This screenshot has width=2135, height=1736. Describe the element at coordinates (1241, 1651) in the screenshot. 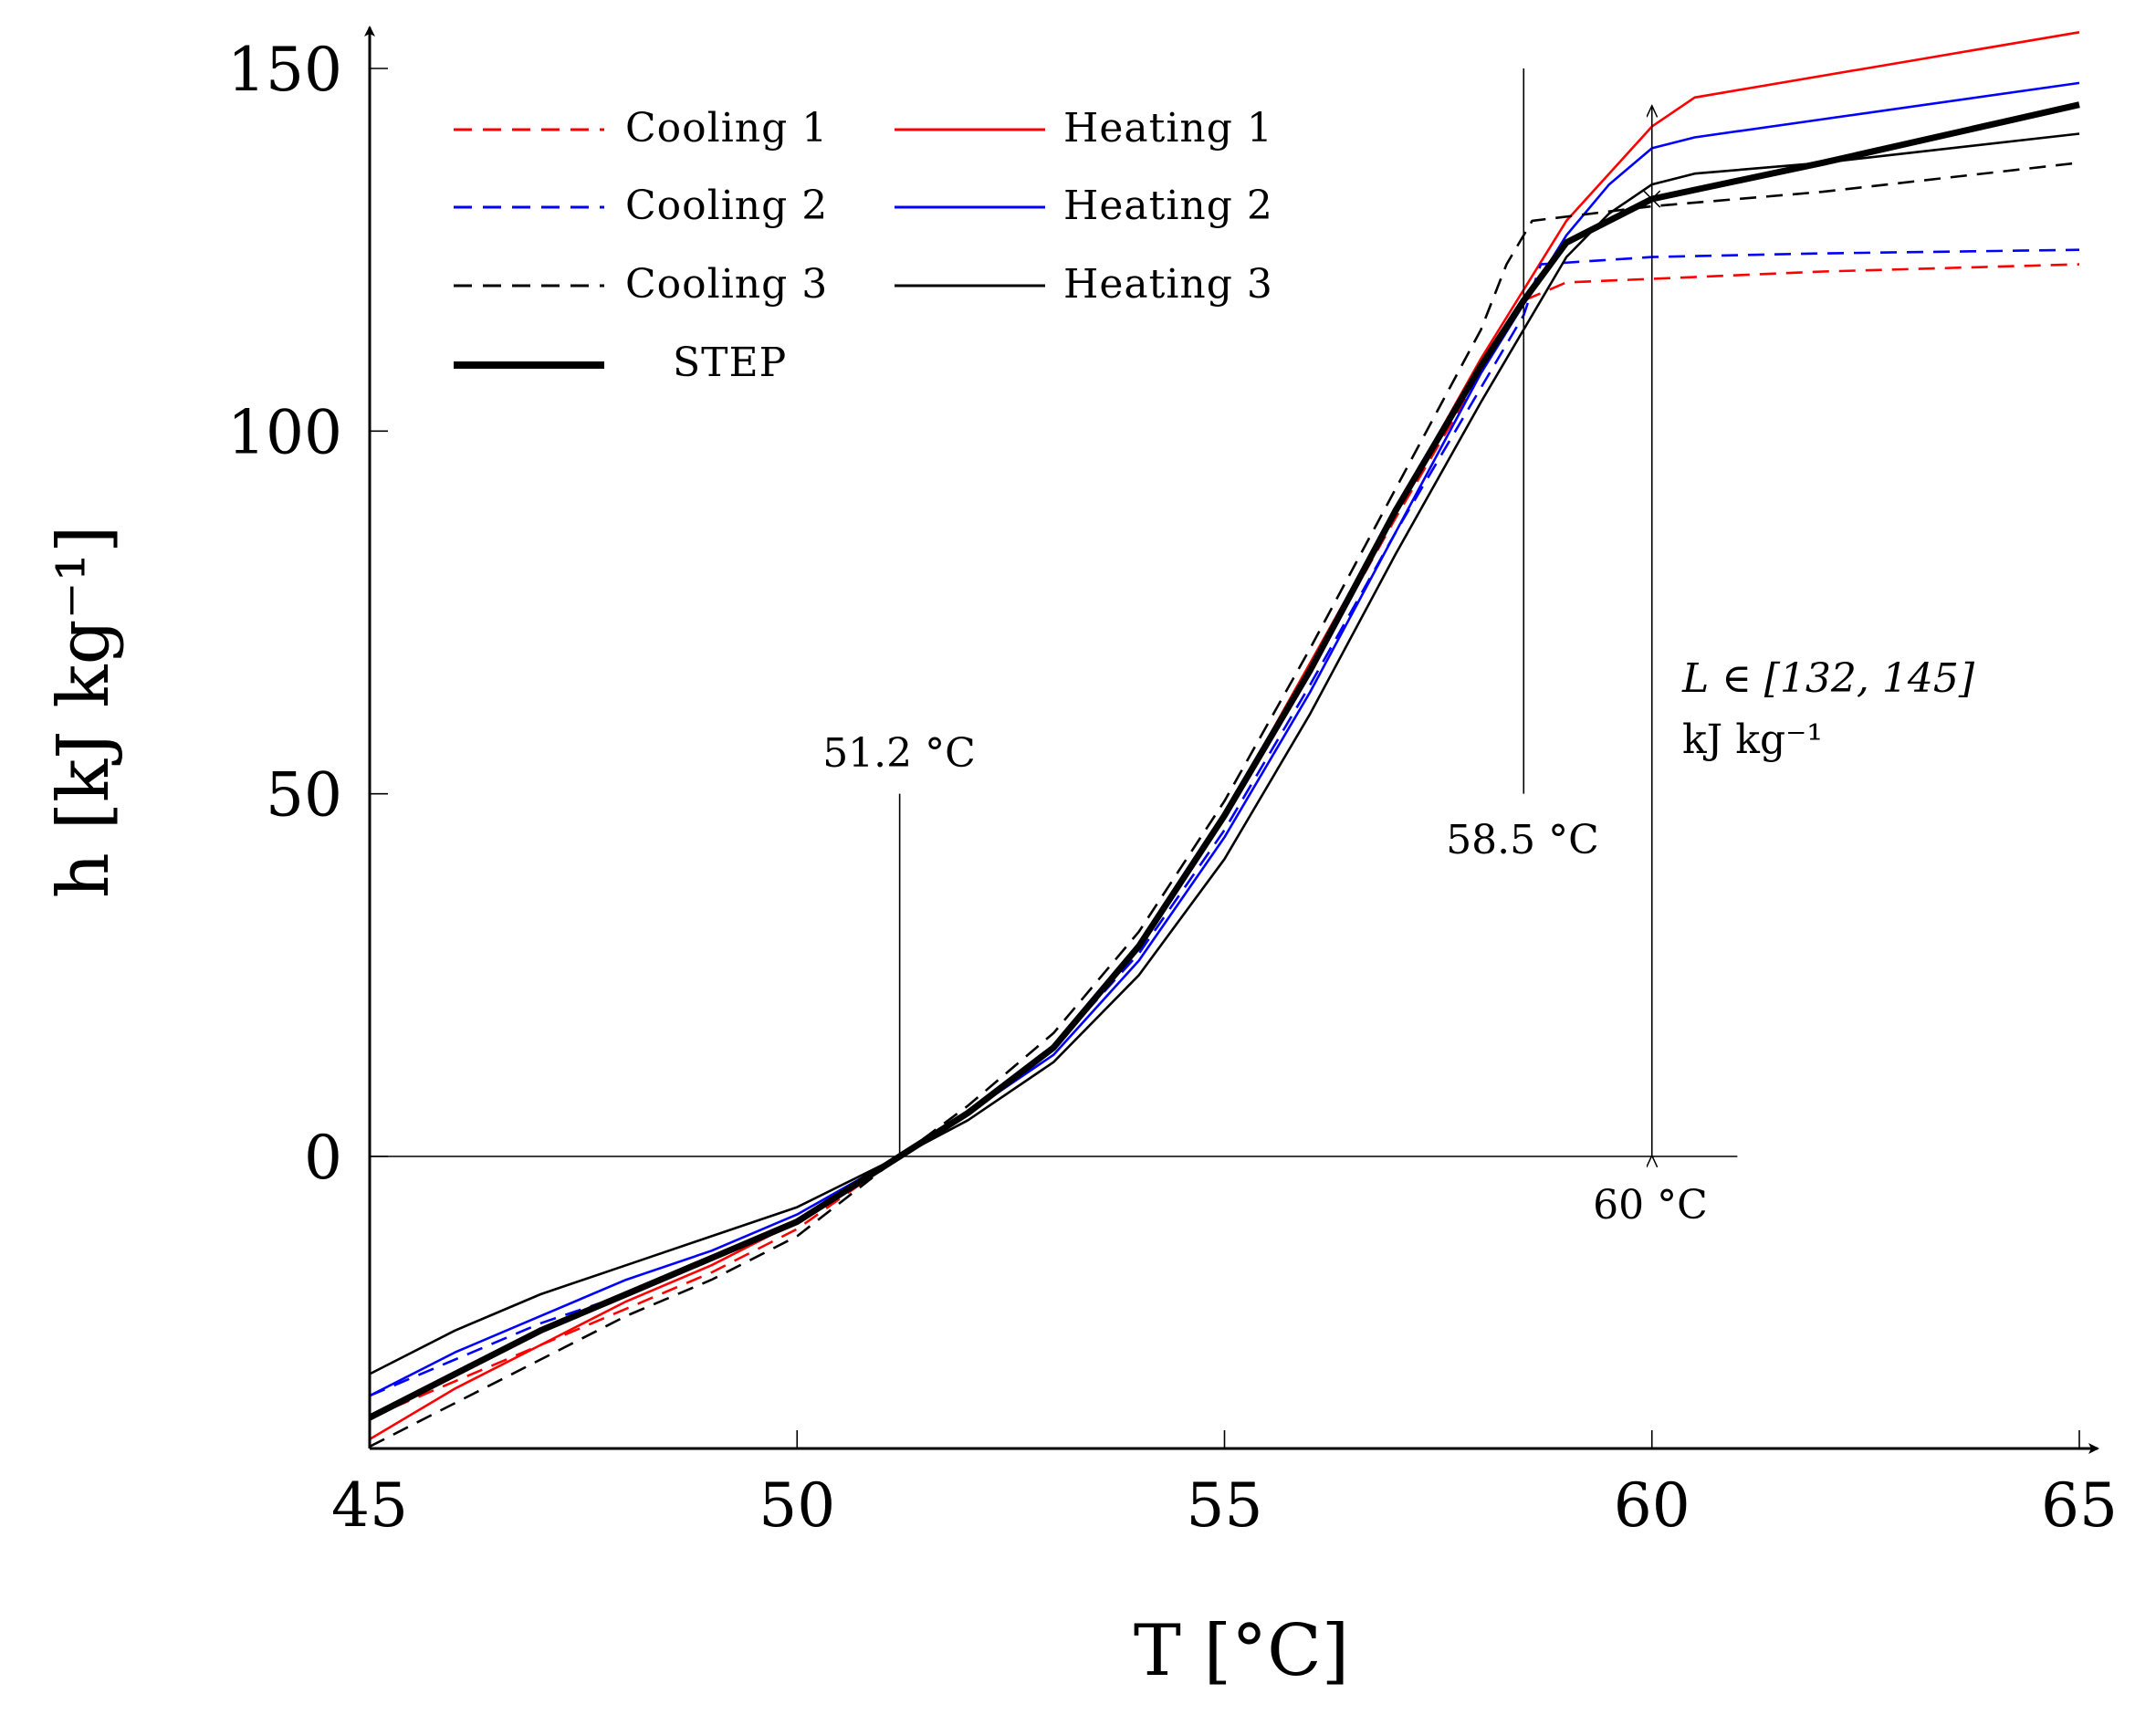

I see `x-axis-label: T [°C]` at that location.